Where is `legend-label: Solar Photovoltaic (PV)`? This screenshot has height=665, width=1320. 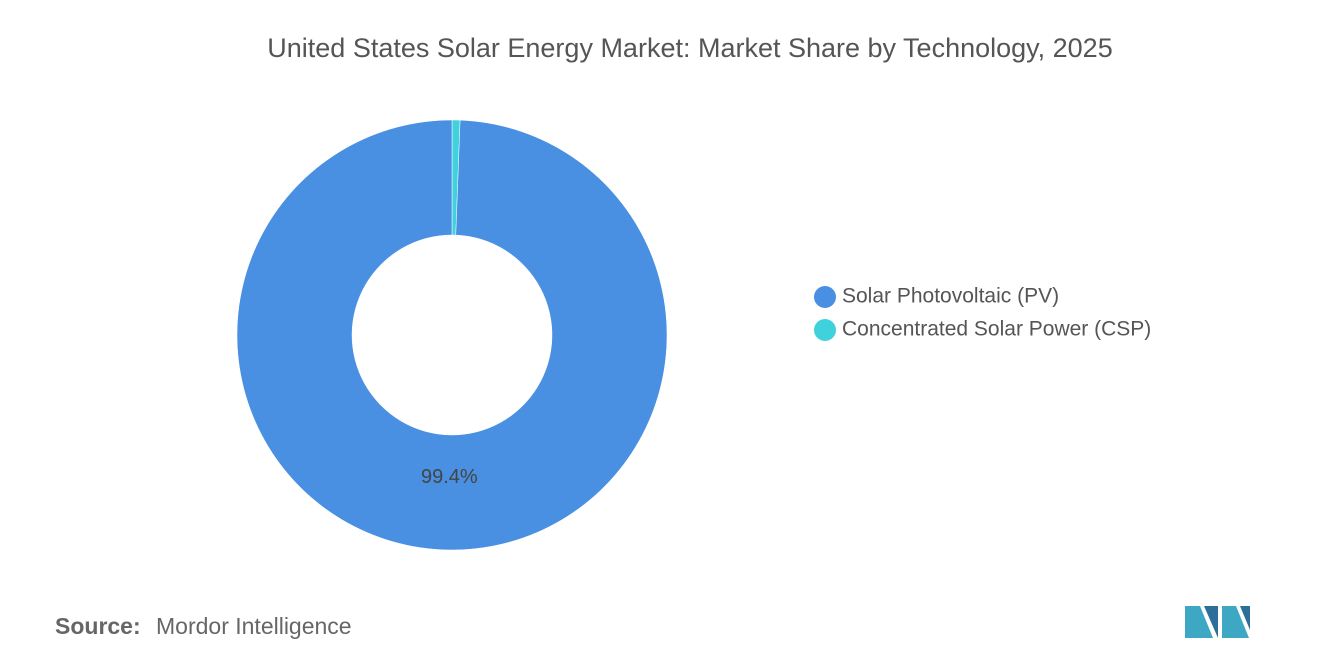 legend-label: Solar Photovoltaic (PV) is located at coordinates (950, 296).